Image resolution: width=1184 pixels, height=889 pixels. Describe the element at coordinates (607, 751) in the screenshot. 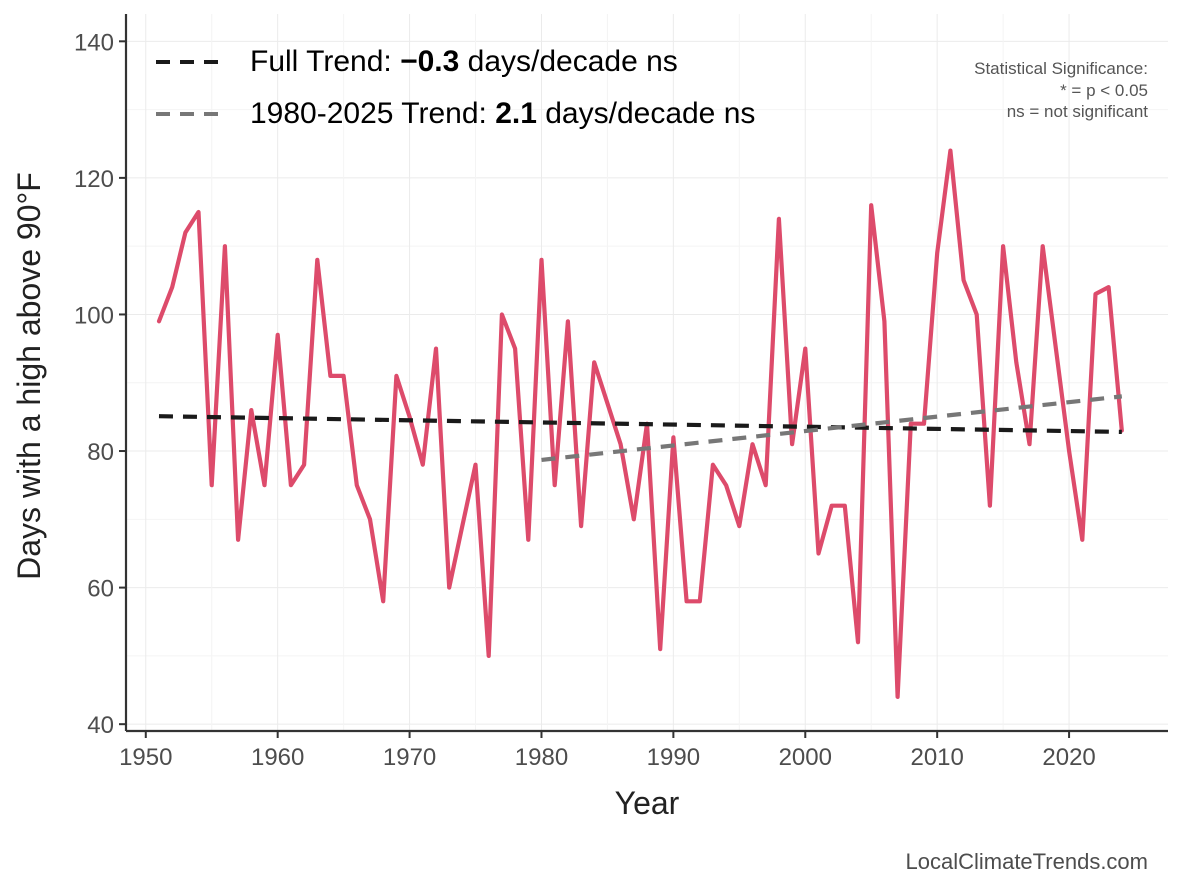

I see `x-axis-ticks: 1950 1960 1970 1980 1990 2000 2010 2020` at that location.